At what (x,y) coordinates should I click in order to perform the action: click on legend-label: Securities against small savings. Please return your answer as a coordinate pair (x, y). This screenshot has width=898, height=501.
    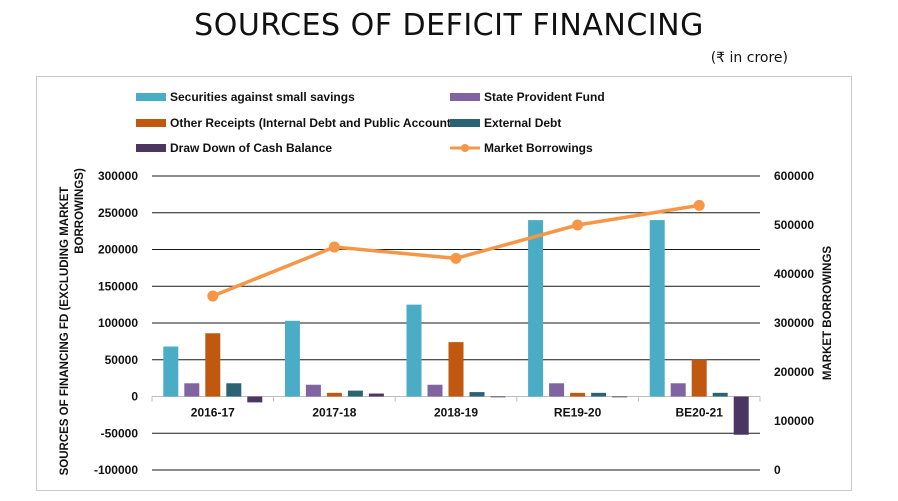
    Looking at the image, I should click on (262, 97).